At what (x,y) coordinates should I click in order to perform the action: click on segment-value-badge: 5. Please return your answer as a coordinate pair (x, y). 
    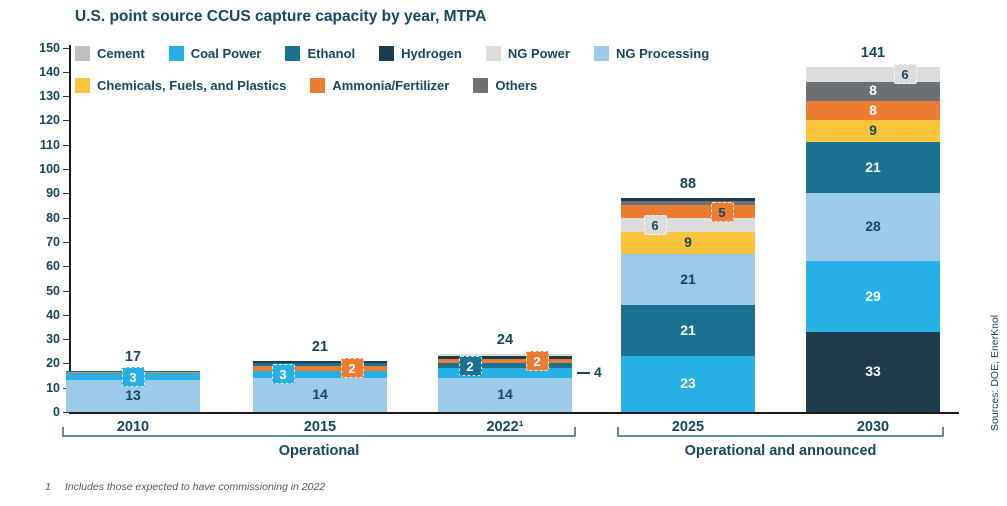
    Looking at the image, I should click on (722, 211).